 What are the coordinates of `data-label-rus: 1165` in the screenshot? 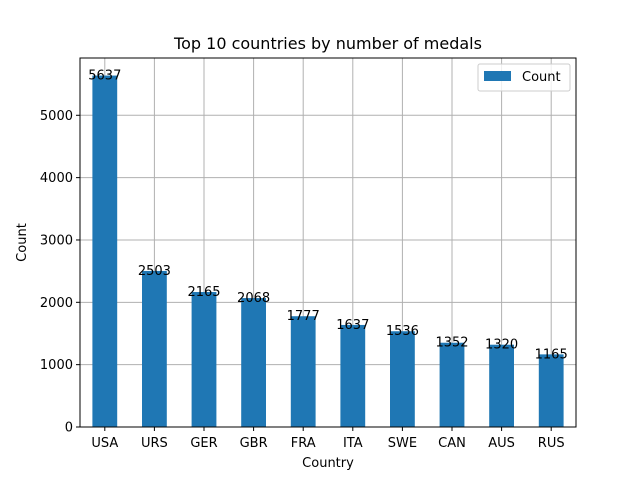 It's located at (551, 354).